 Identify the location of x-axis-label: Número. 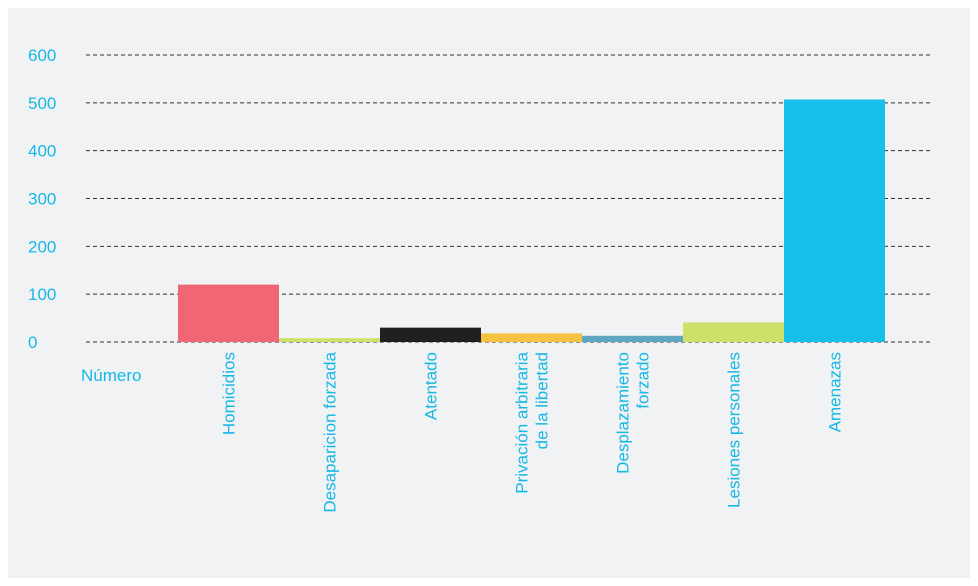
(111, 375).